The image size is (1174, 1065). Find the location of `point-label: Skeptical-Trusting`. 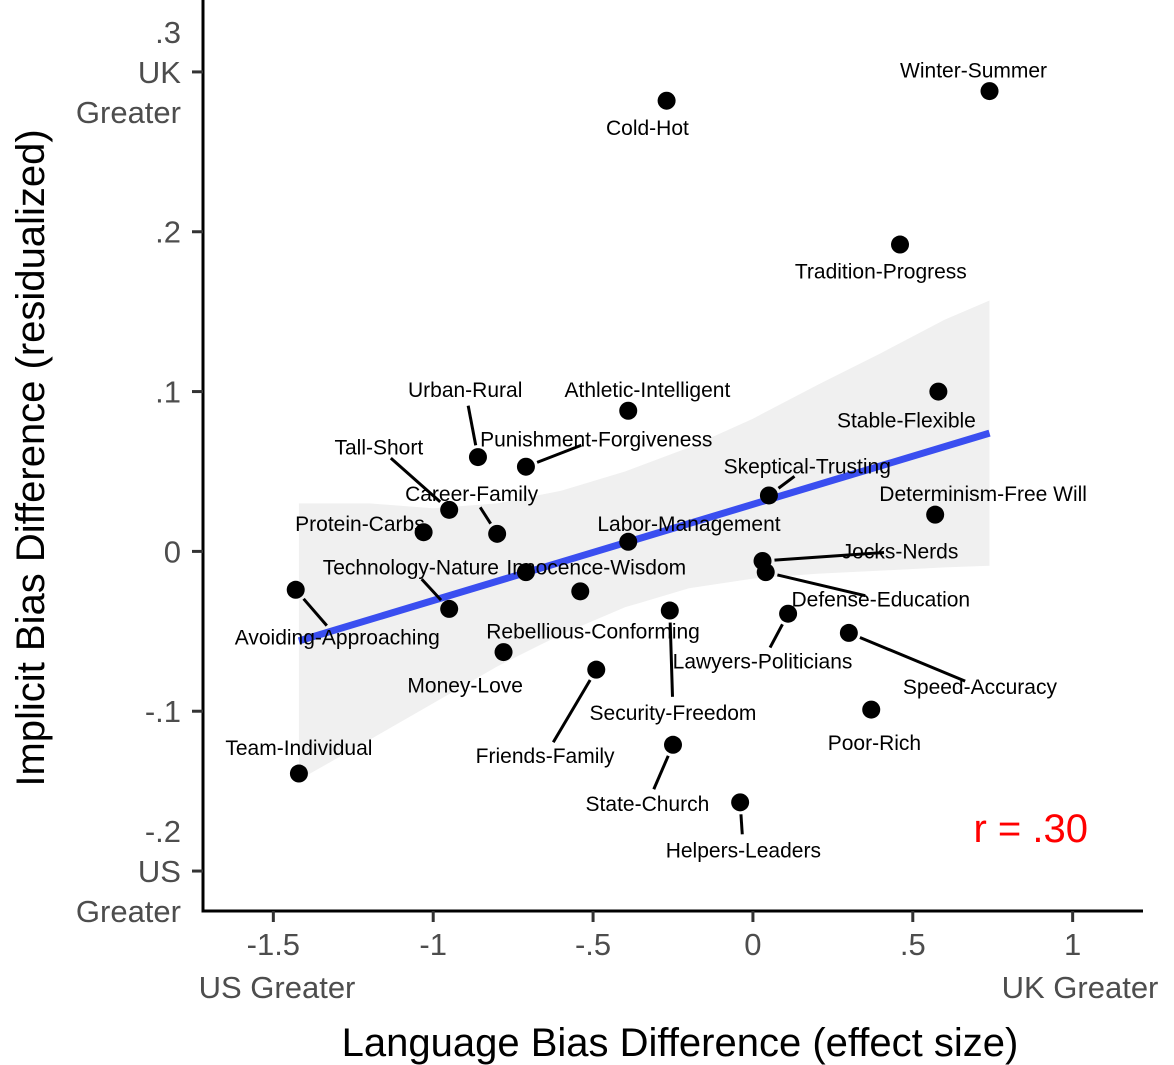

point-label: Skeptical-Trusting is located at coordinates (807, 467).